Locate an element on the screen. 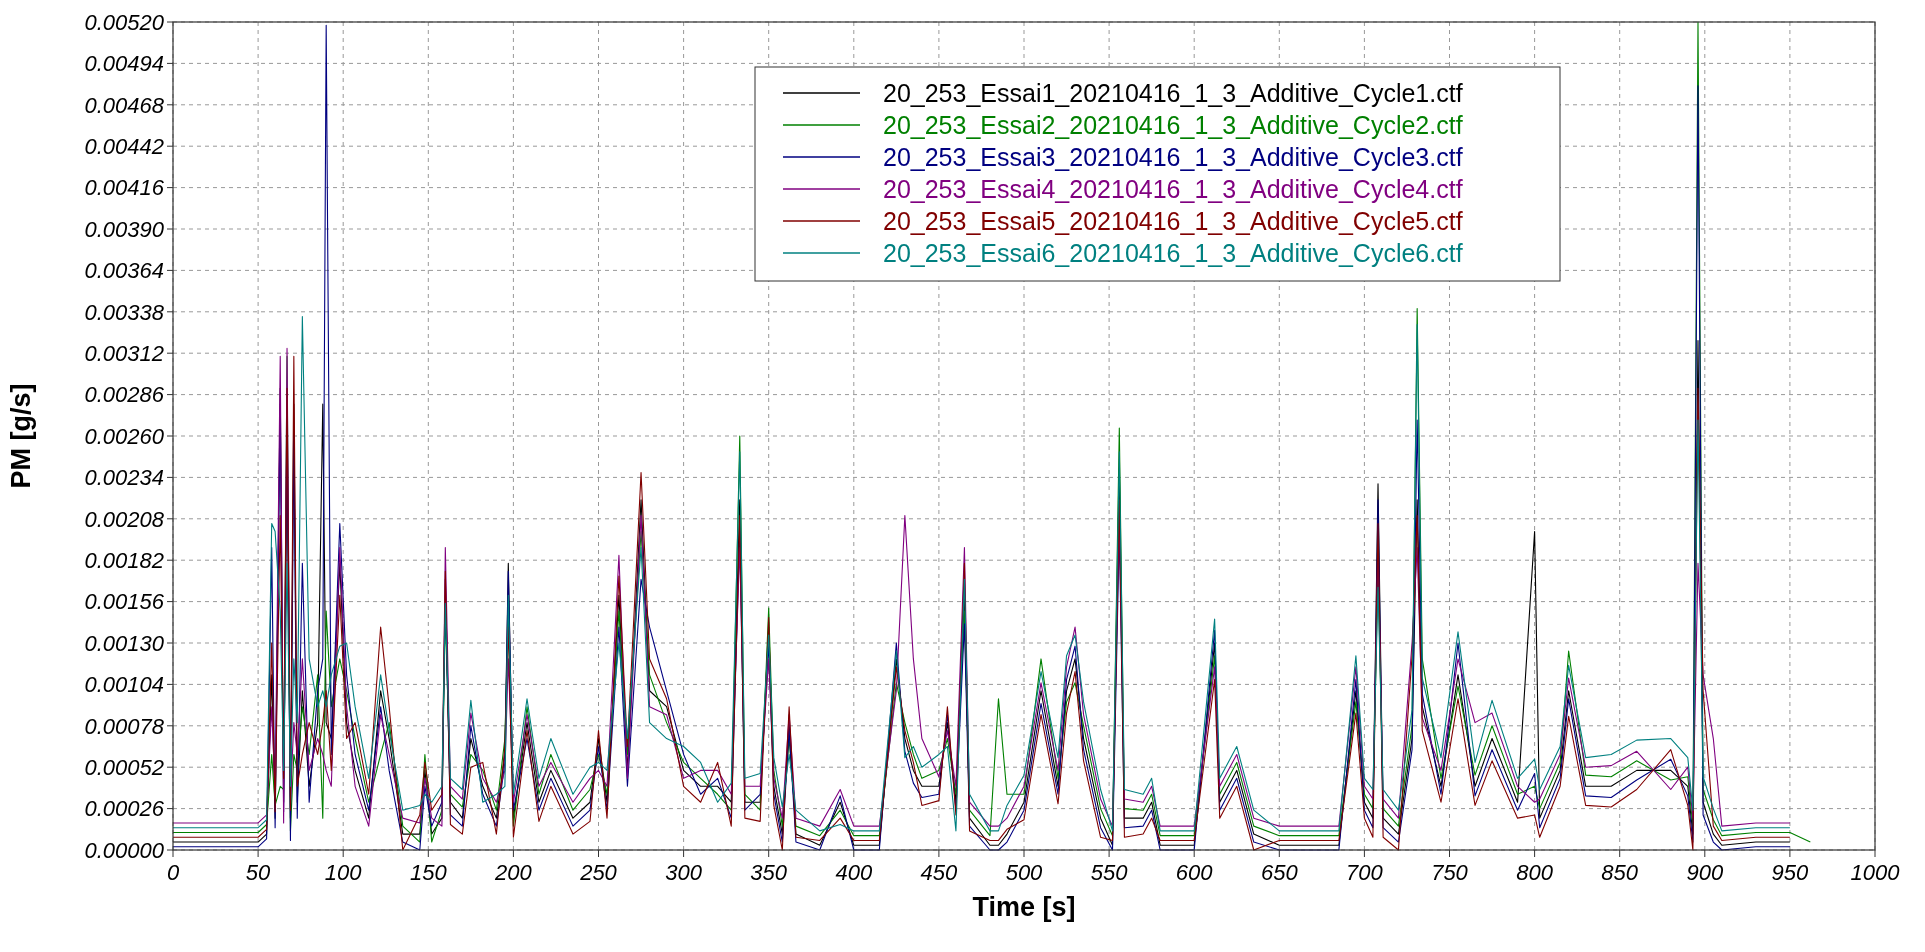  y-tick-label: 0.00182 is located at coordinates (124, 560).